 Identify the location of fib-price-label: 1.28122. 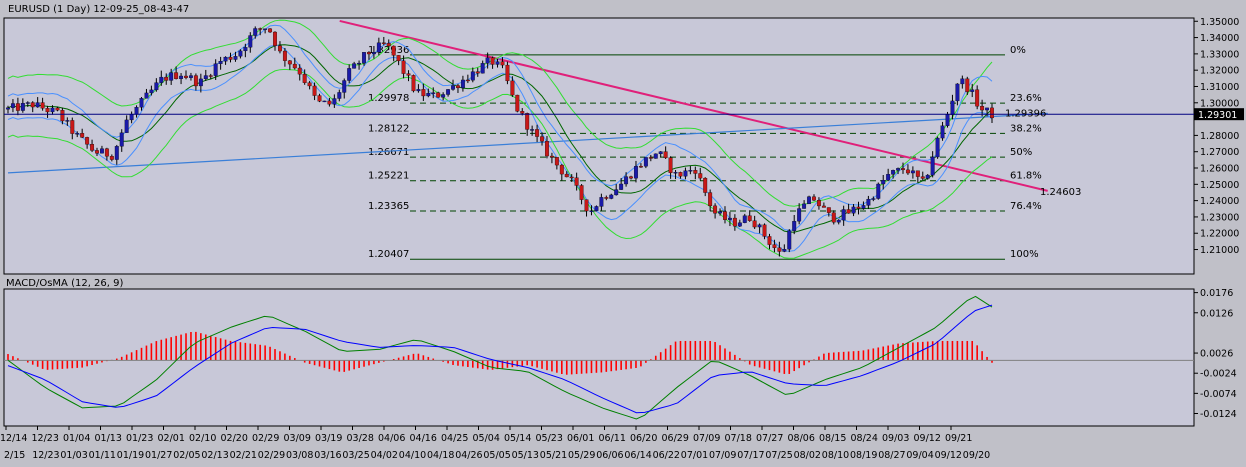
(388, 128).